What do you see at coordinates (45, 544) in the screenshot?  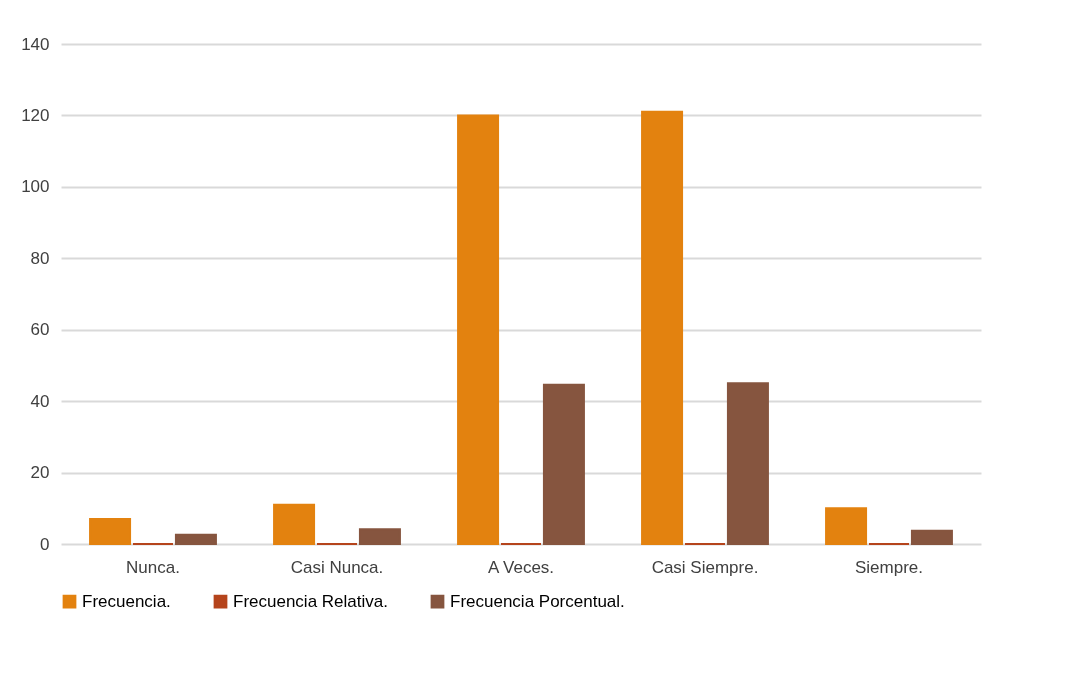 I see `y-tick-label: 0` at bounding box center [45, 544].